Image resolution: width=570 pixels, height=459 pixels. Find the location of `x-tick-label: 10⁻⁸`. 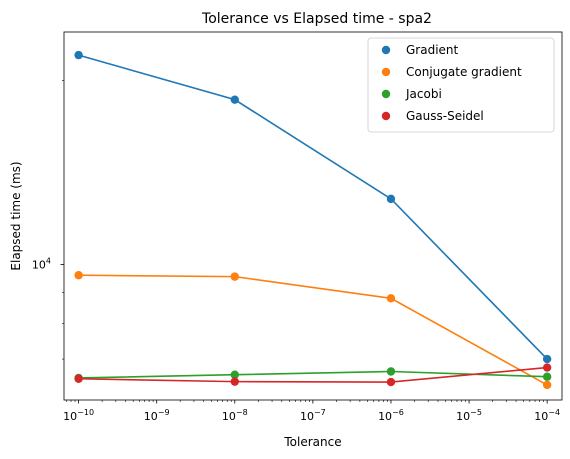

x-tick-label: 10⁻⁸ is located at coordinates (235, 415).